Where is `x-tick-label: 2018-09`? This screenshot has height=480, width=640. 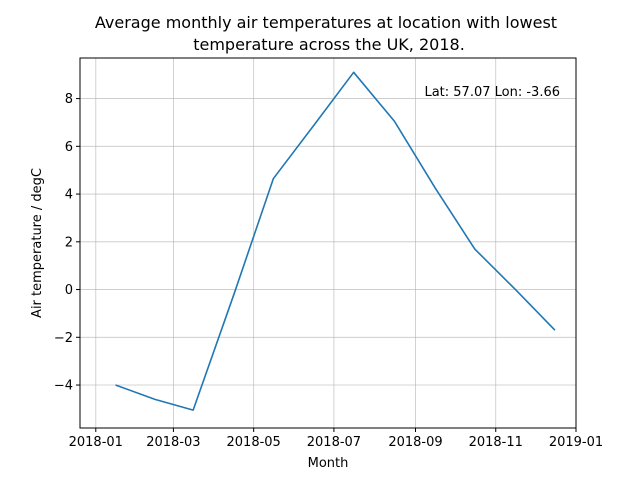
x-tick-label: 2018-09 is located at coordinates (415, 442).